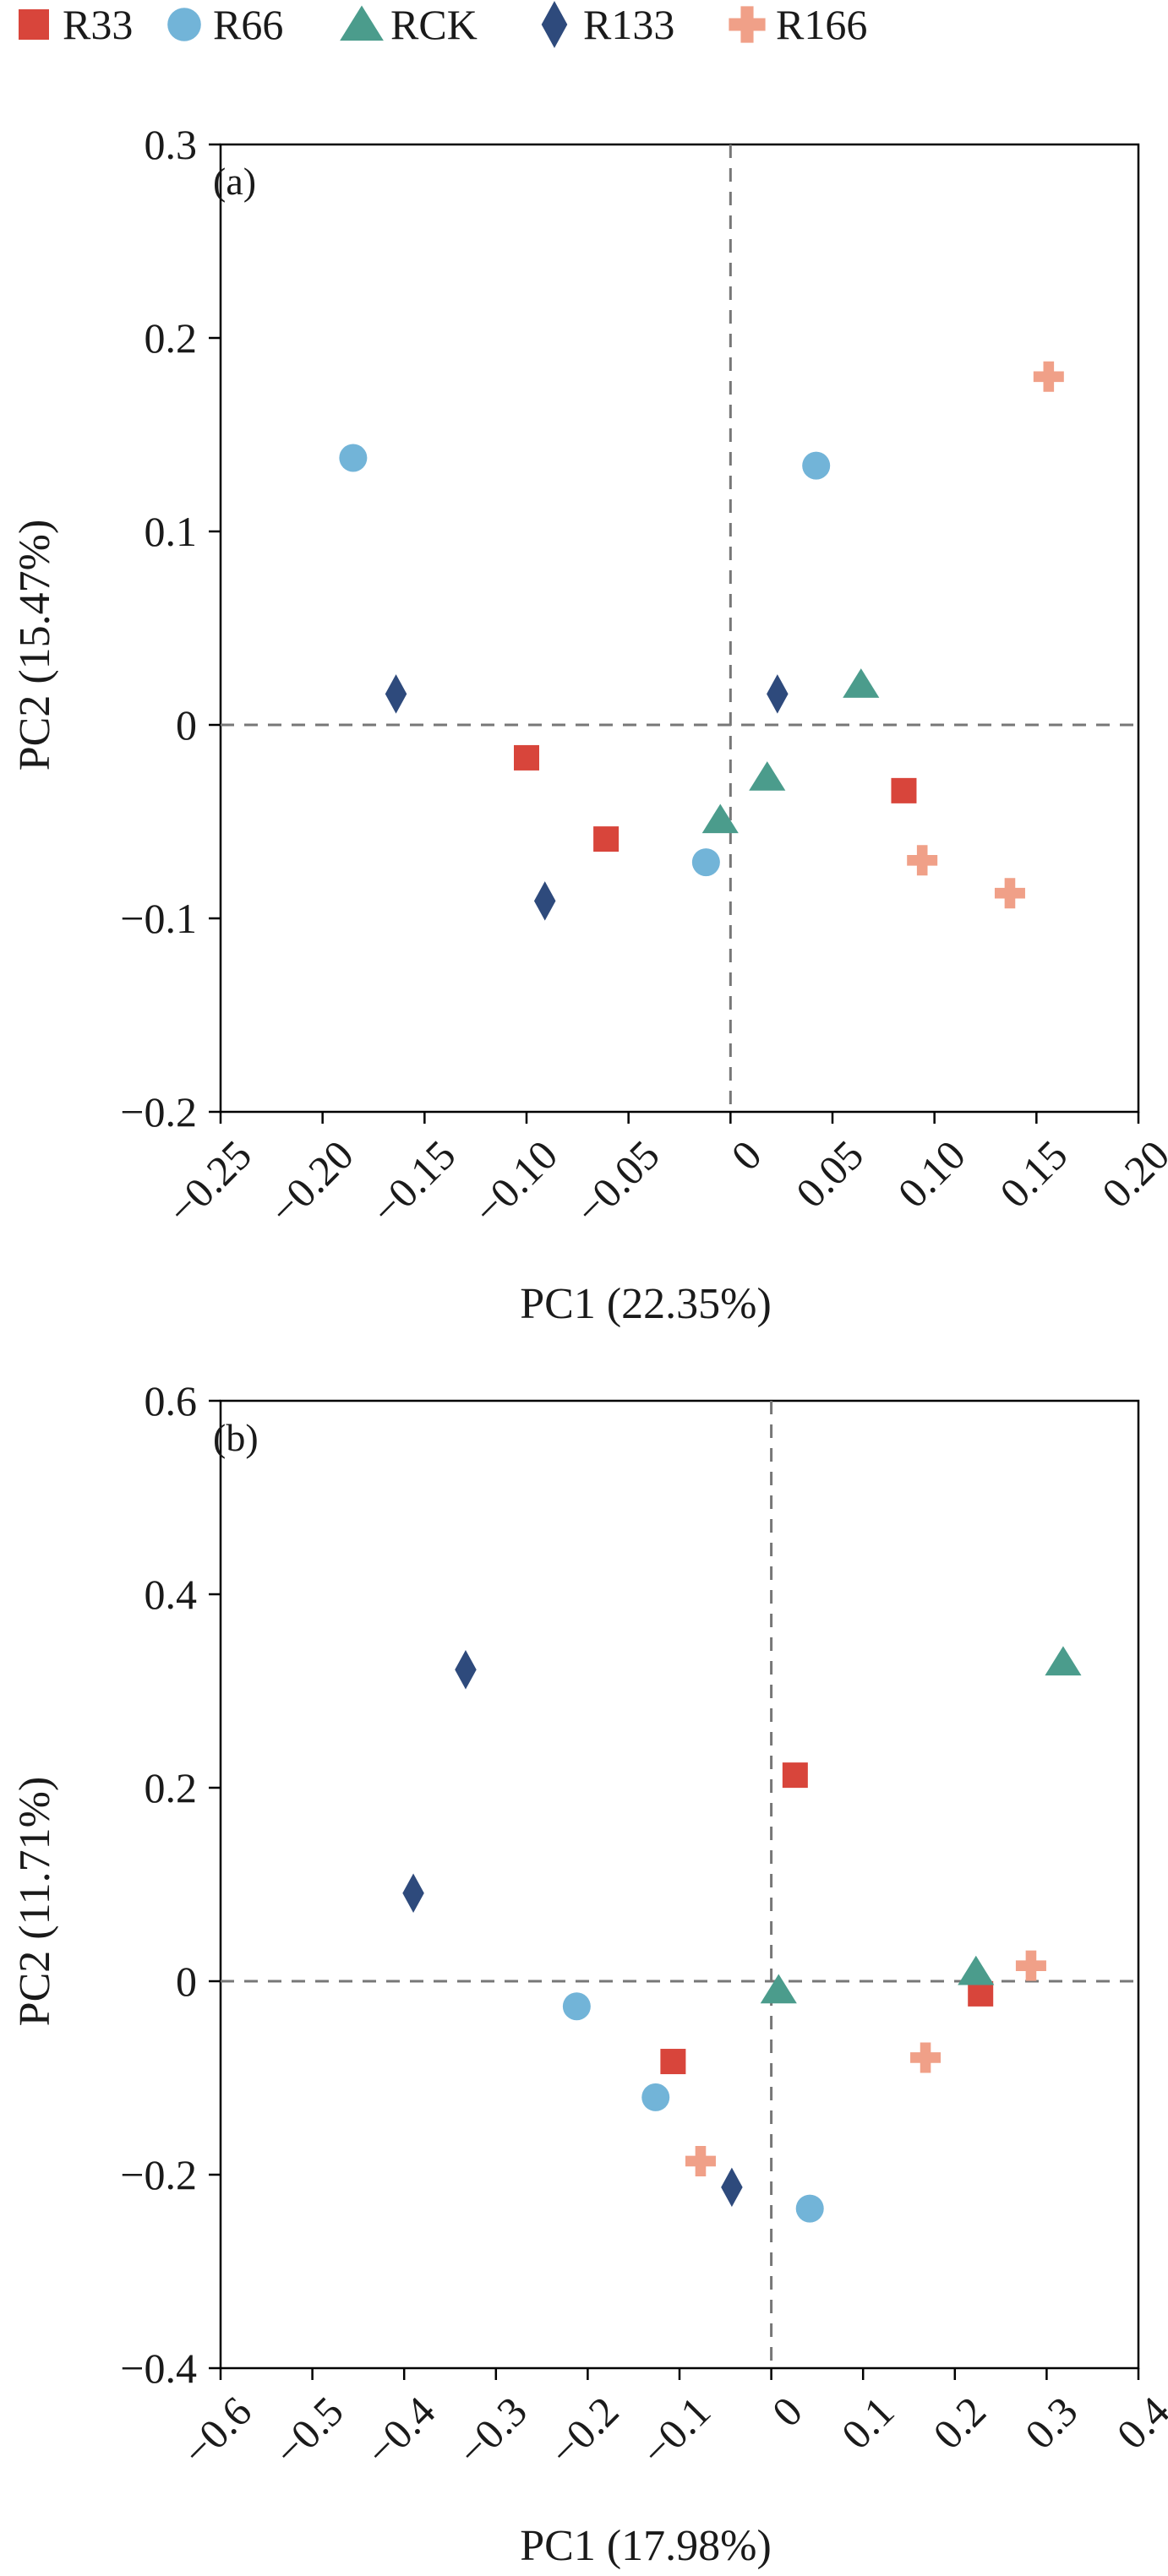  What do you see at coordinates (1033, 1174) in the screenshot?
I see `x-tick-label: 0.15` at bounding box center [1033, 1174].